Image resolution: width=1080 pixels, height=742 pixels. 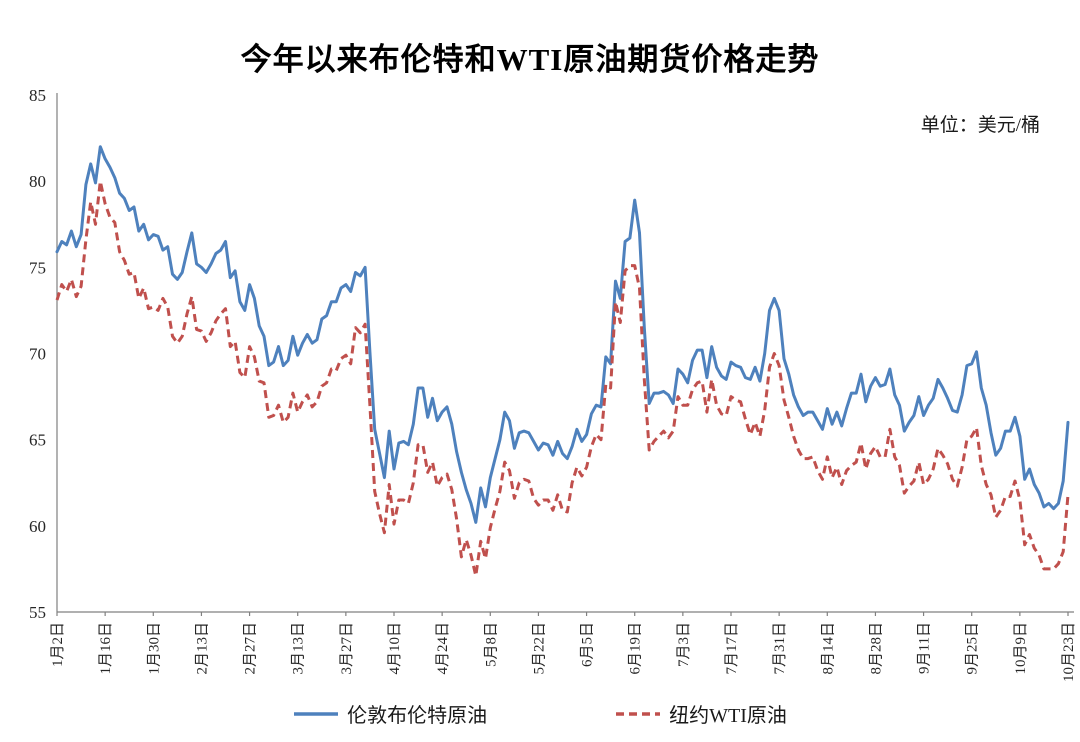 I want to click on y-tick-label: 55, so click(x=37, y=612).